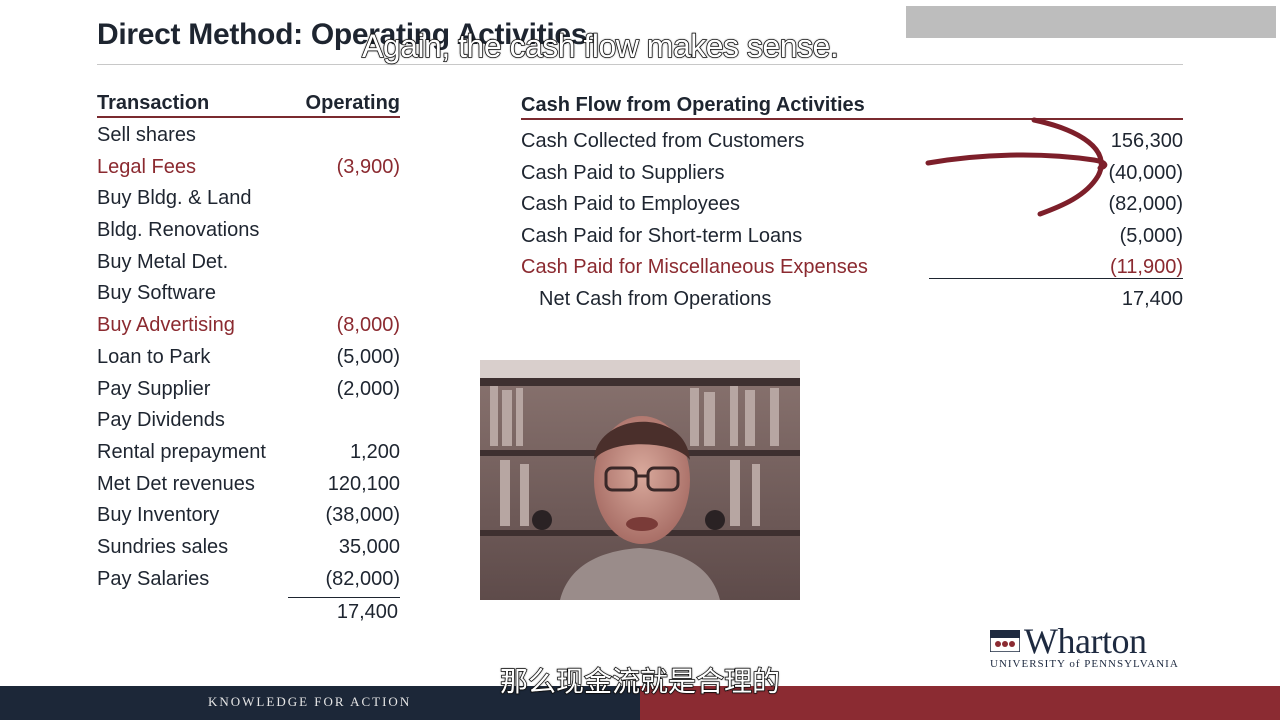 This screenshot has height=720, width=1280. I want to click on cash-flow-label: Cash Collected from Customers, so click(663, 141).